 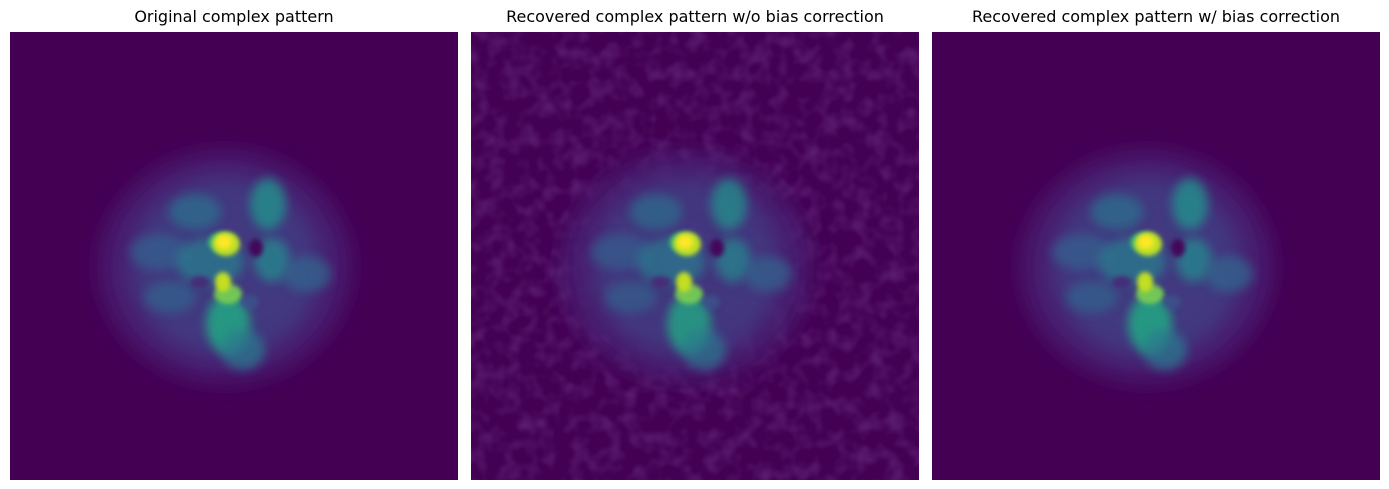 What do you see at coordinates (234, 16) in the screenshot?
I see `panel-title-original: Original complex pattern` at bounding box center [234, 16].